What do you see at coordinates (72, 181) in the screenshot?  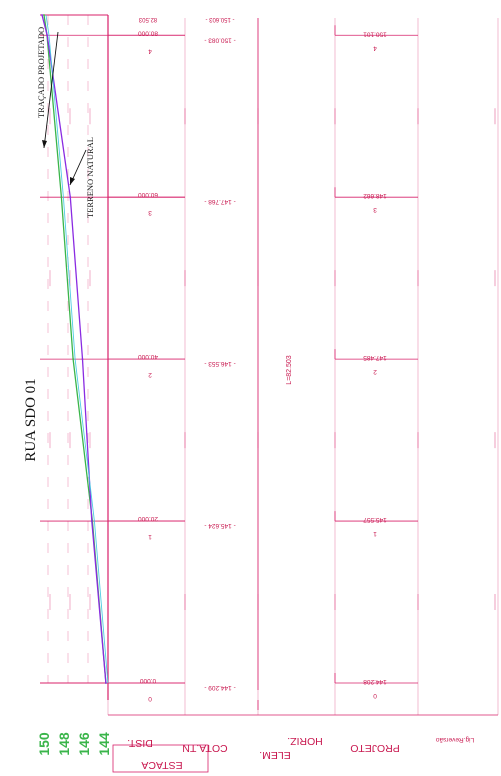 I see `natural-leader-arrow` at bounding box center [72, 181].